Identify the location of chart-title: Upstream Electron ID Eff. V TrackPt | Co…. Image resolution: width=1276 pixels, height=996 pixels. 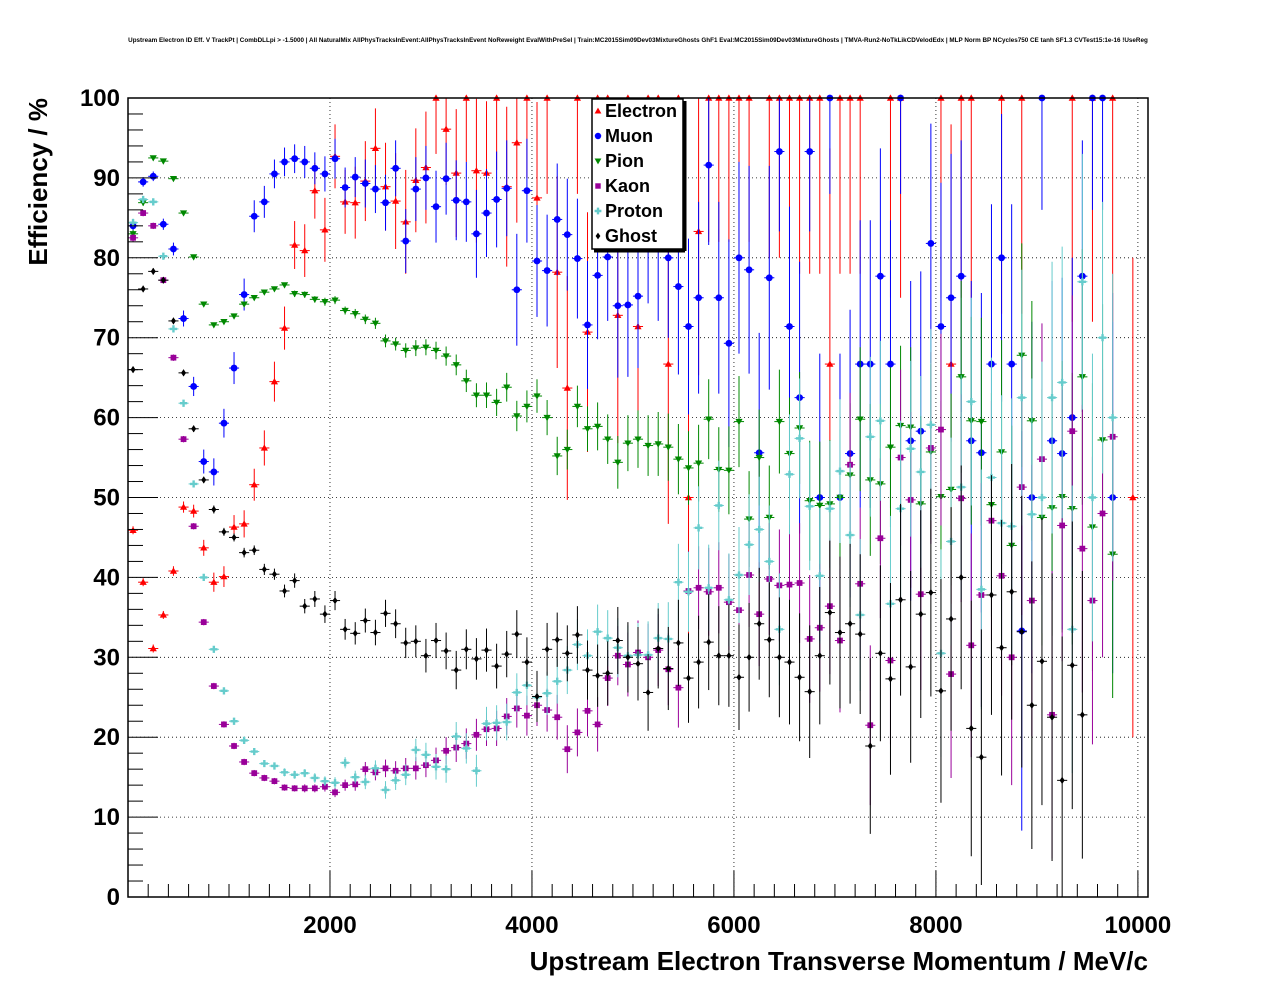
(638, 40).